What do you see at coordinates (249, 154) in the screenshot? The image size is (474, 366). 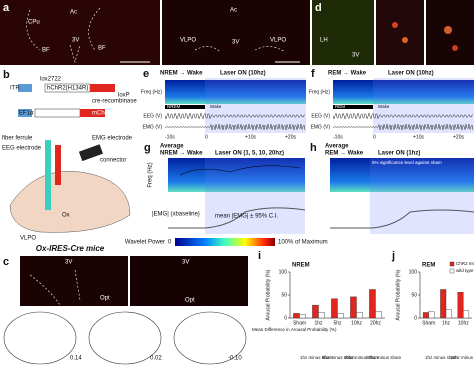 I see `laser-label: Laser ON (1, 5, 10, 20hz)` at bounding box center [249, 154].